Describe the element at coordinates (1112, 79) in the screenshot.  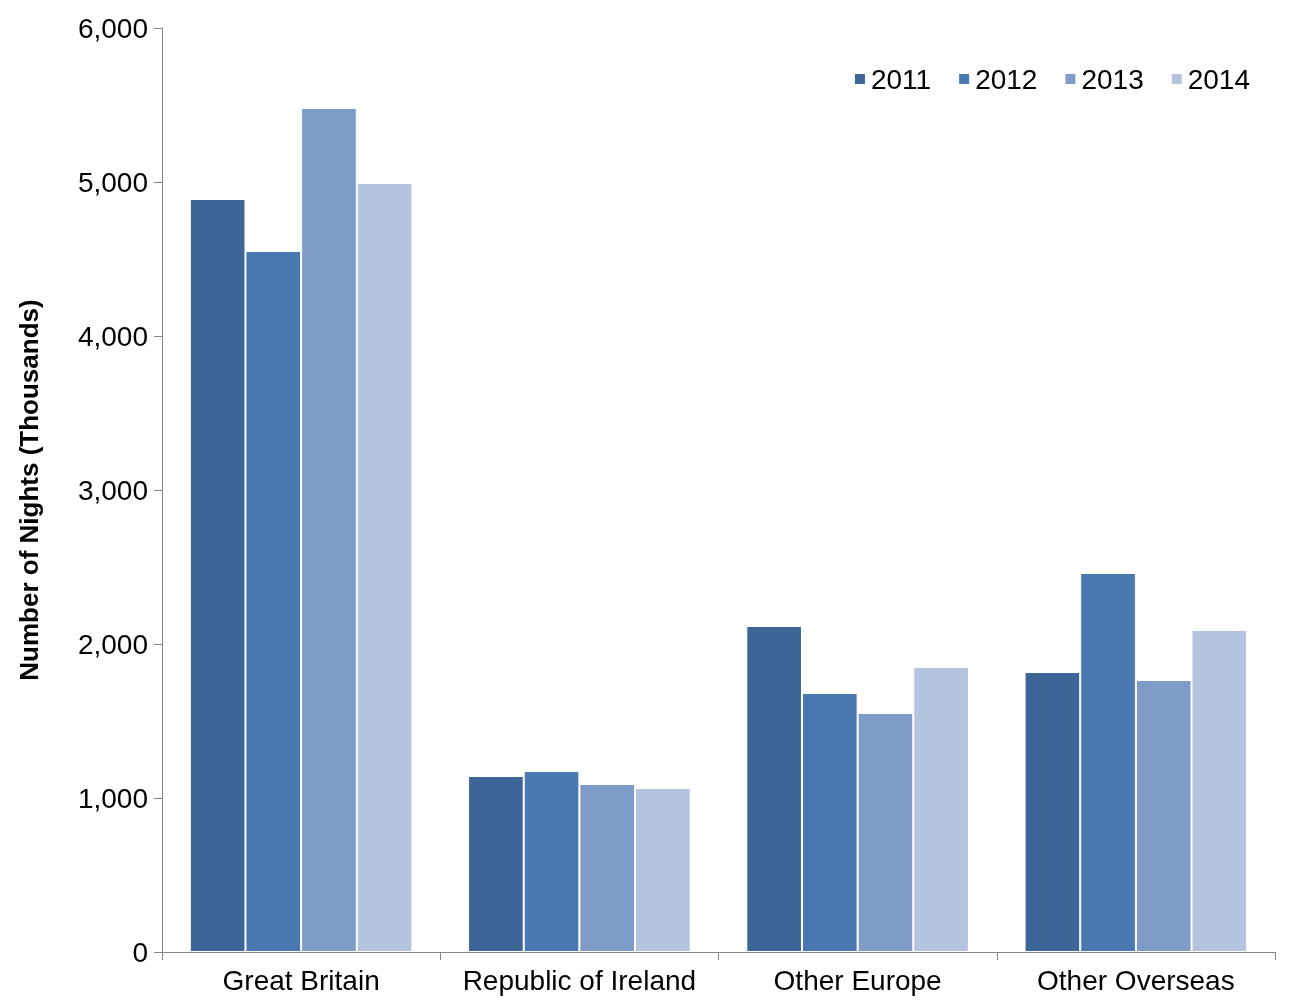
I see `legend-label: 2013` at that location.